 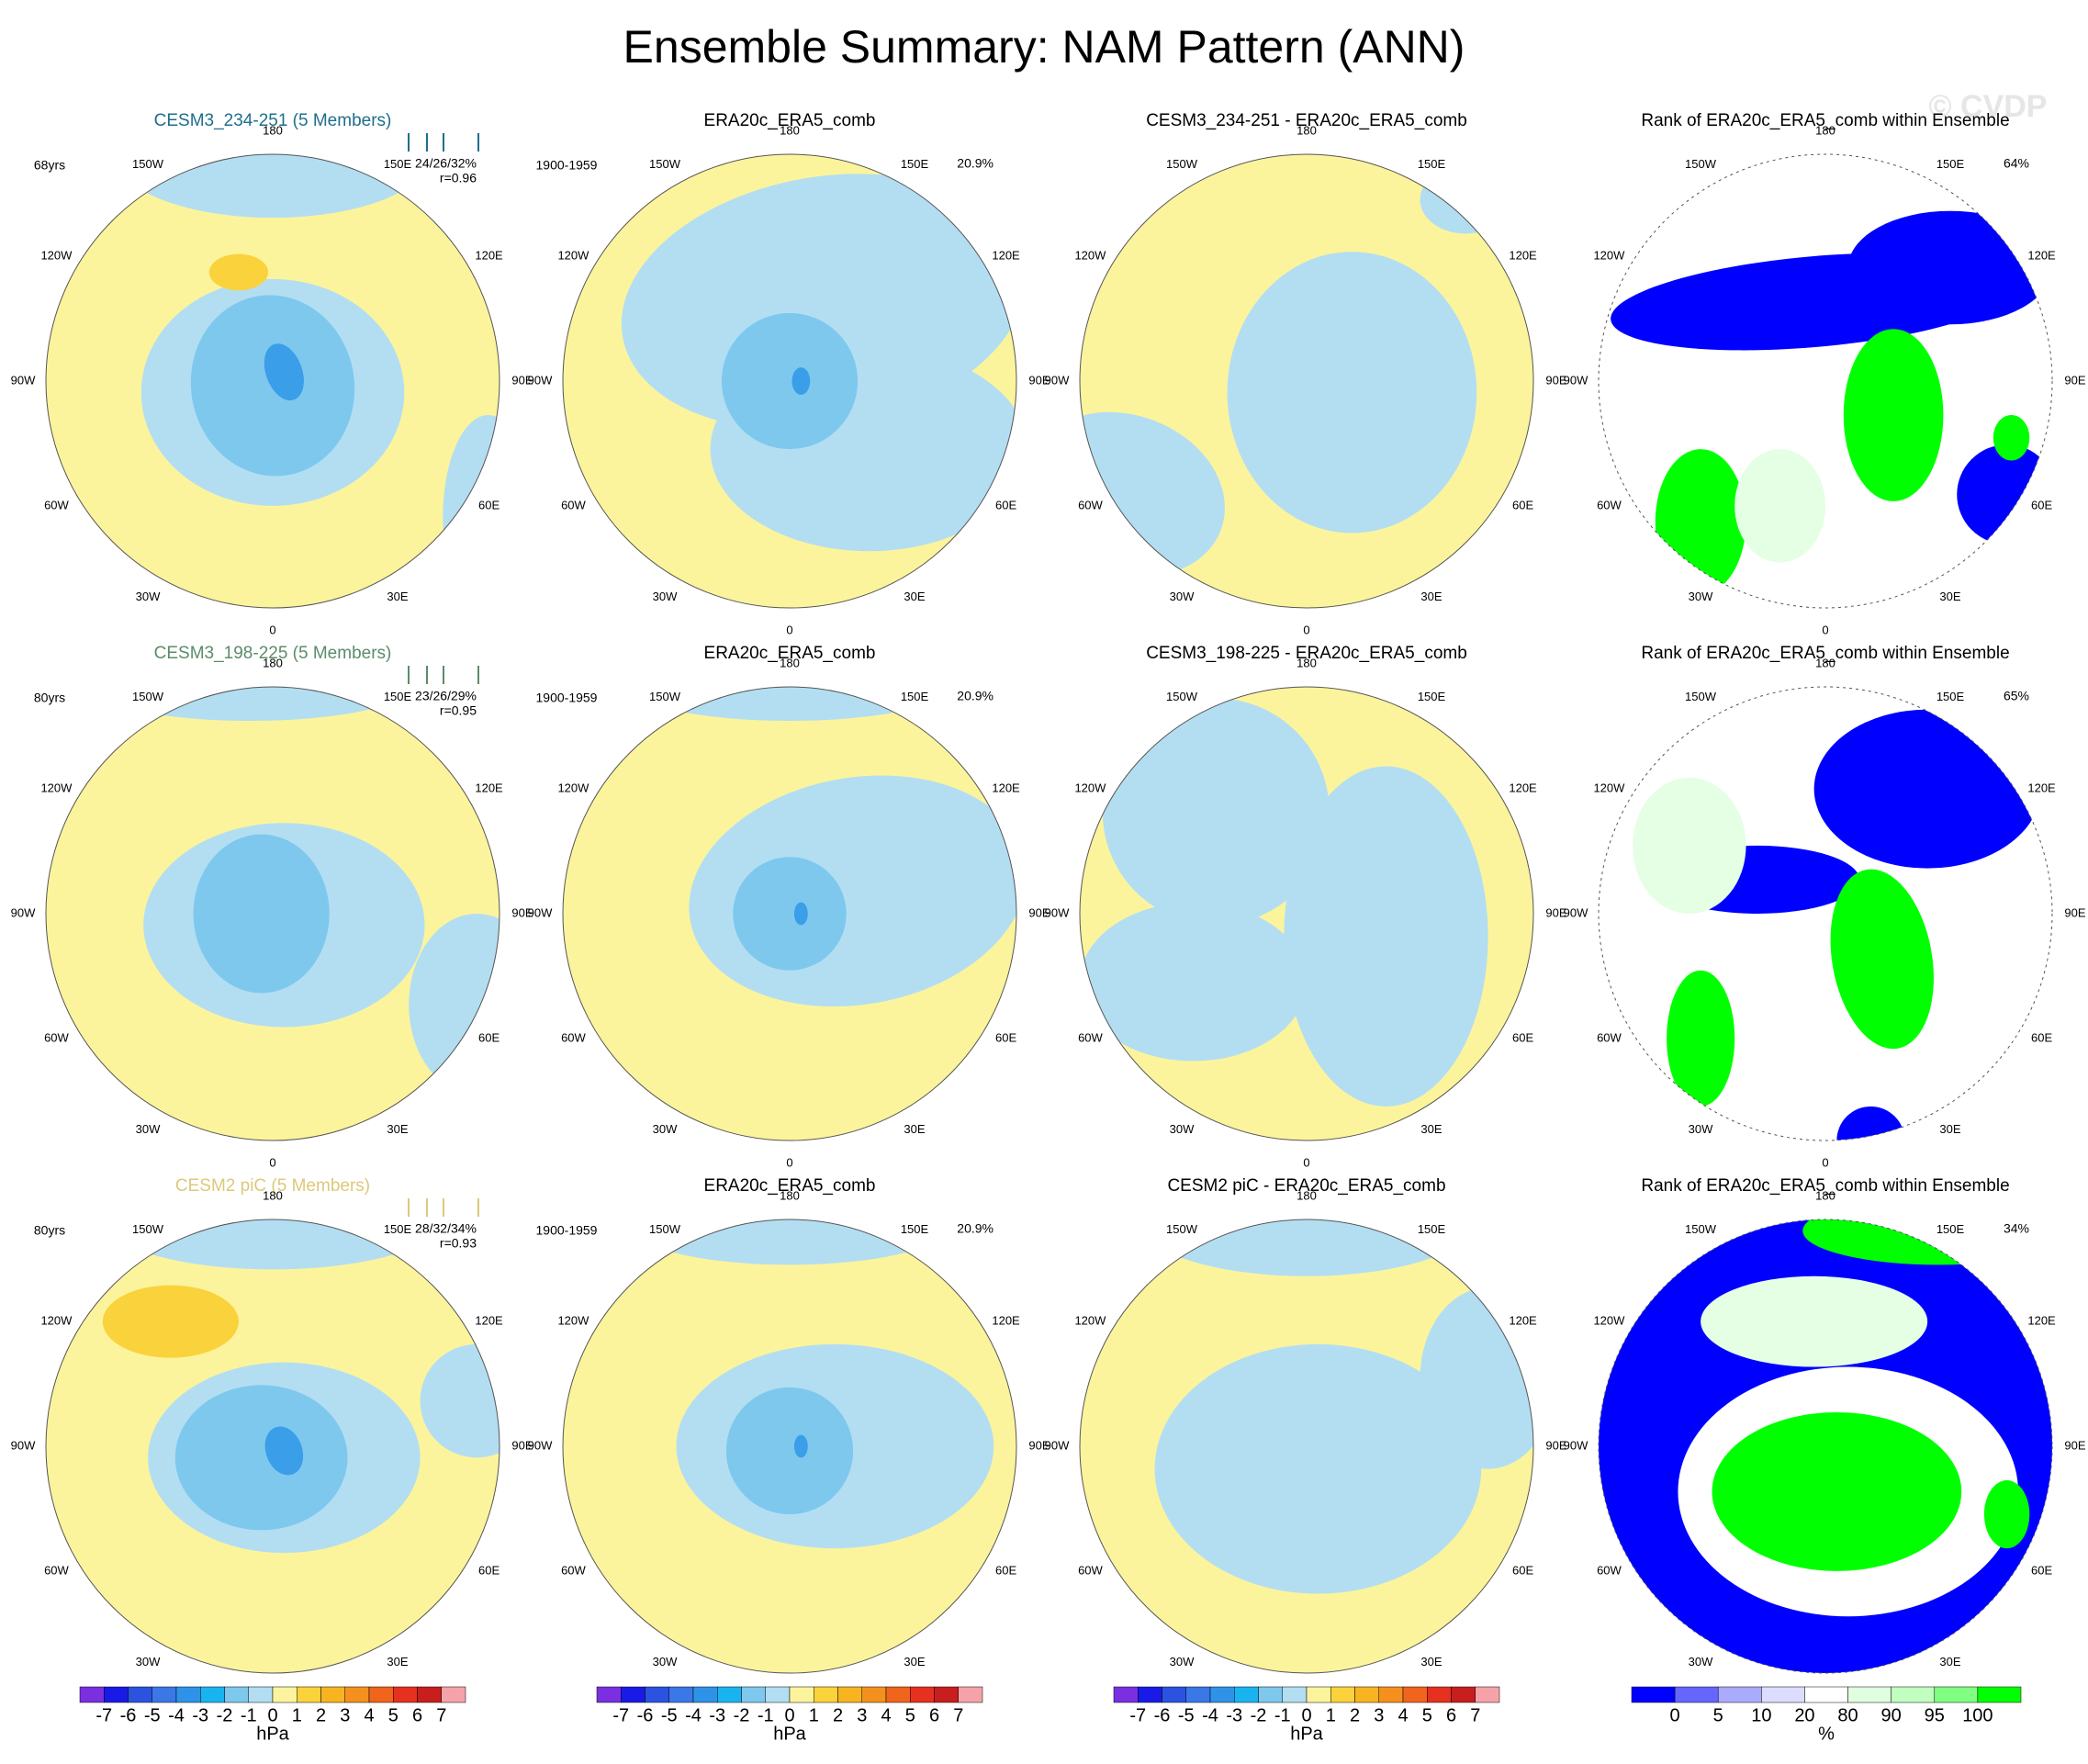 What do you see at coordinates (934, 1715) in the screenshot?
I see `colorbar-label: 6` at bounding box center [934, 1715].